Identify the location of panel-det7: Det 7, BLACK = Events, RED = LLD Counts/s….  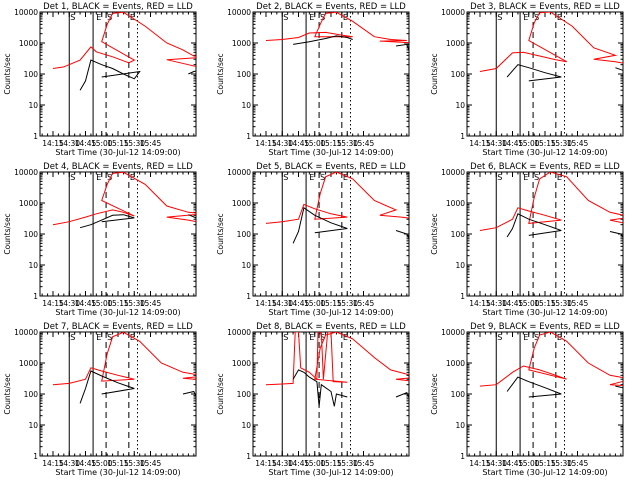
(100, 399).